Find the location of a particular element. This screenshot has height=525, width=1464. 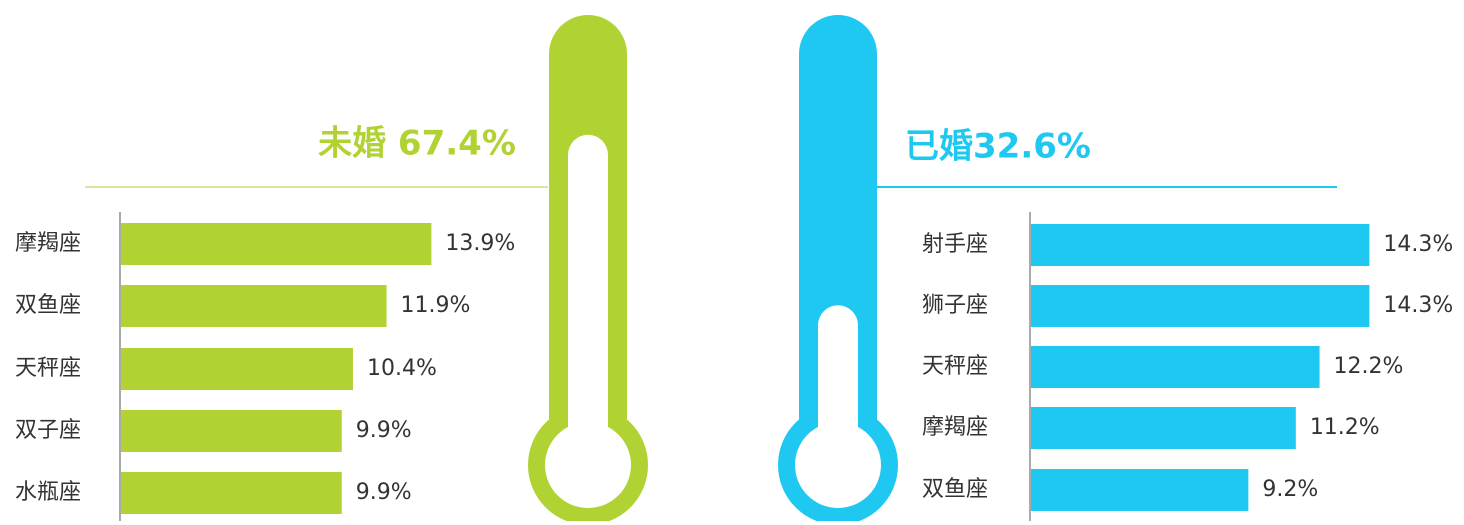

value-label: 12.2% is located at coordinates (1369, 366).